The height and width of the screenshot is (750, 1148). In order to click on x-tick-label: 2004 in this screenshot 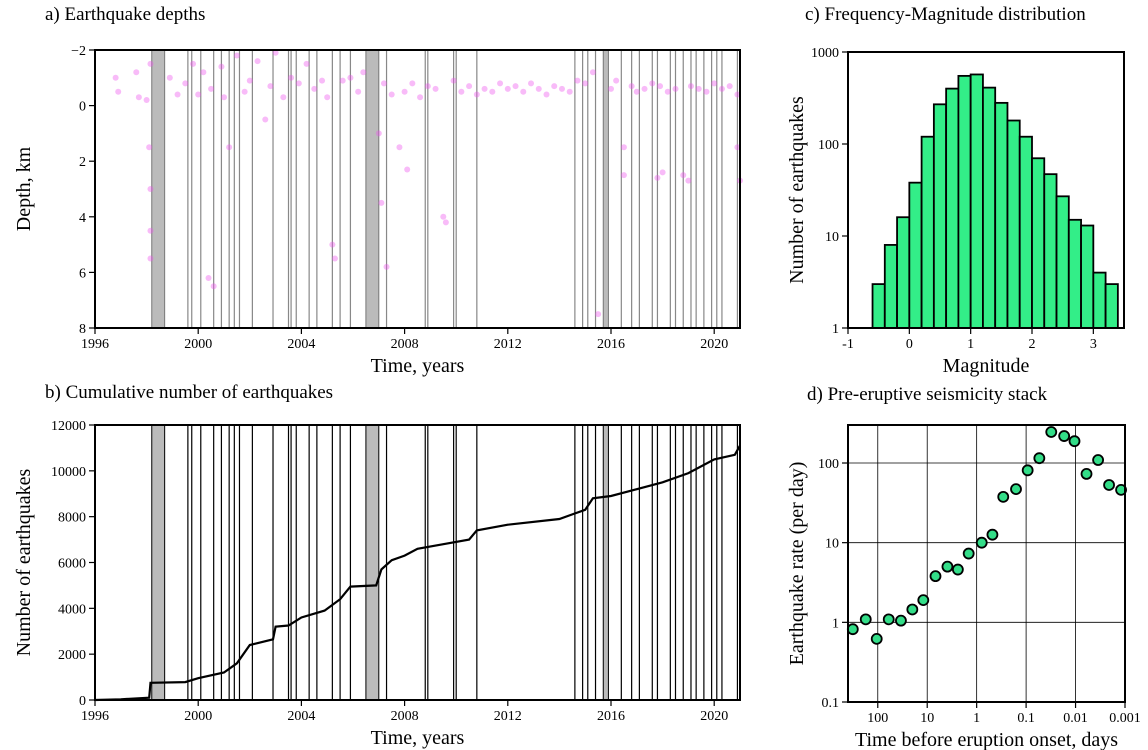, I will do `click(301, 344)`.